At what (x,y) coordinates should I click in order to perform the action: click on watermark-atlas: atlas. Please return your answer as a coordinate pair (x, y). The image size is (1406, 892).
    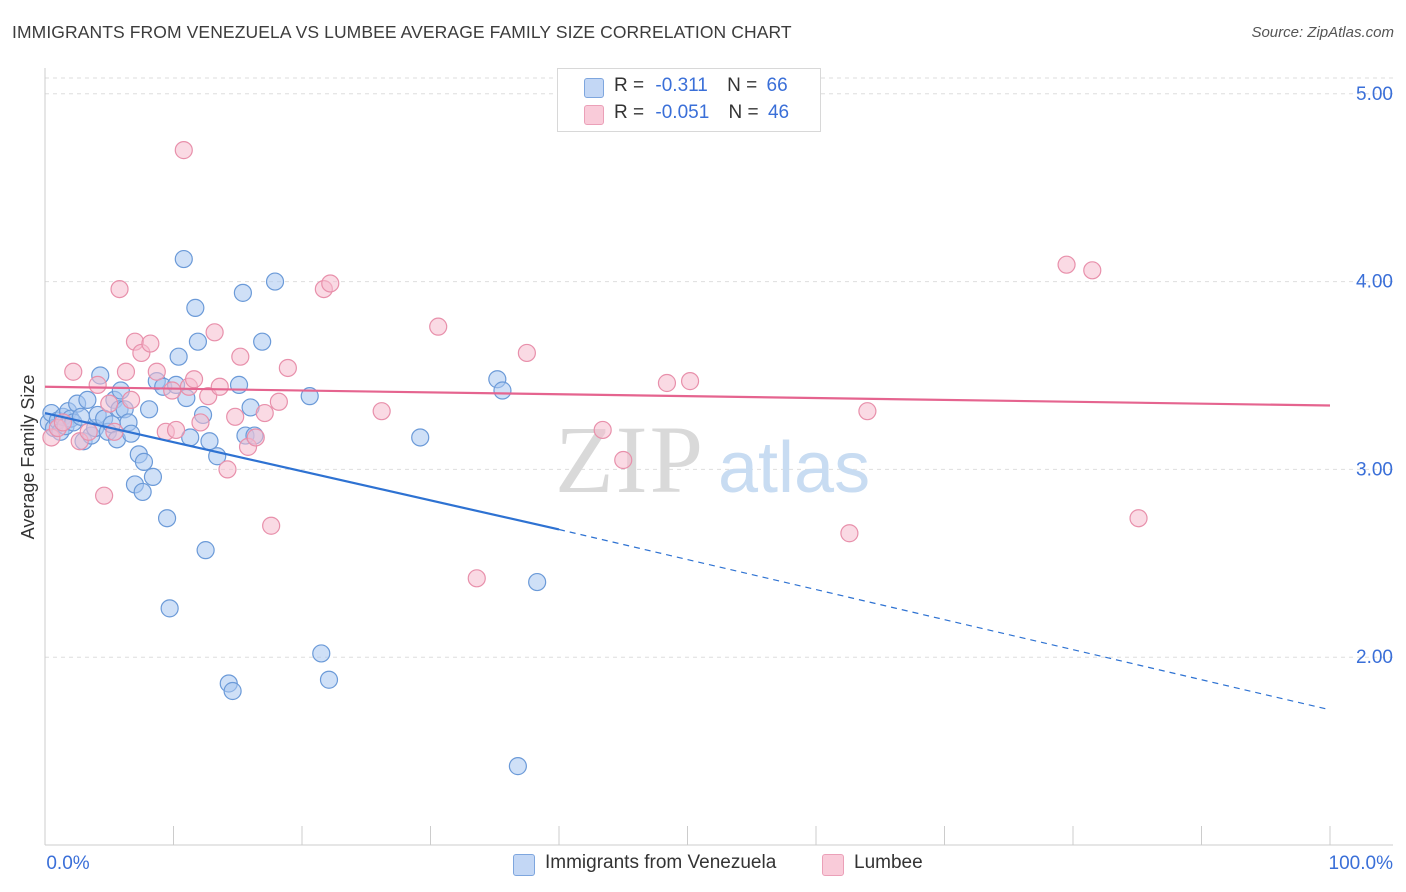
    Looking at the image, I should click on (794, 468).